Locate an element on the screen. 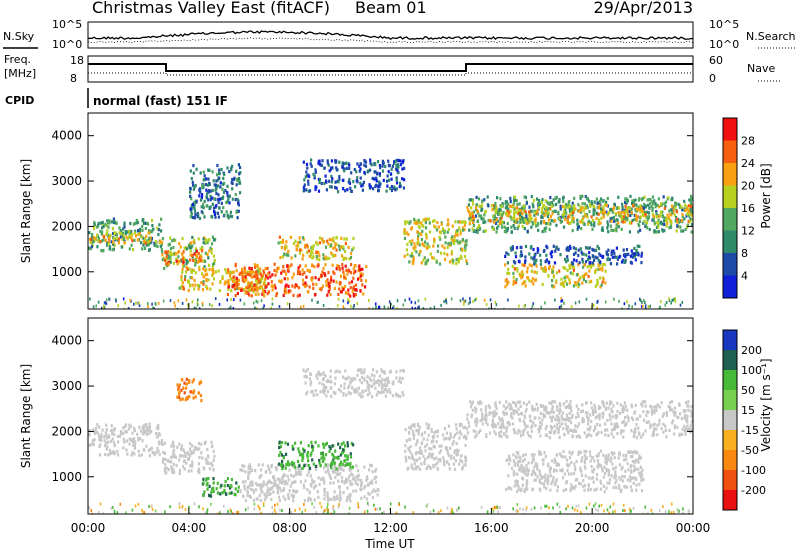 Image resolution: width=800 pixels, height=554 pixels. region-2-cell is located at coordinates (162, 239).